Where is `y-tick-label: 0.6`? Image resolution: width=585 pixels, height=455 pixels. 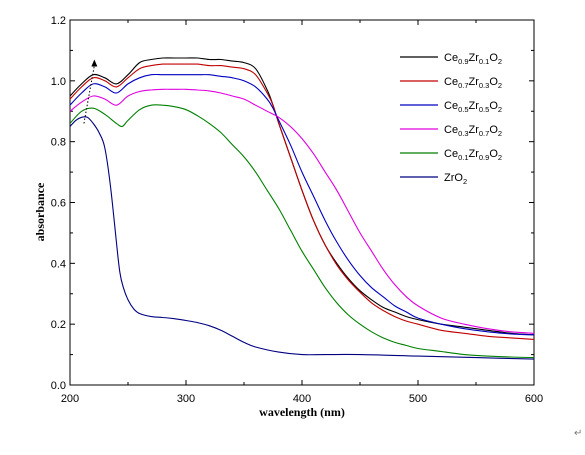
y-tick-label: 0.6 is located at coordinates (58, 204).